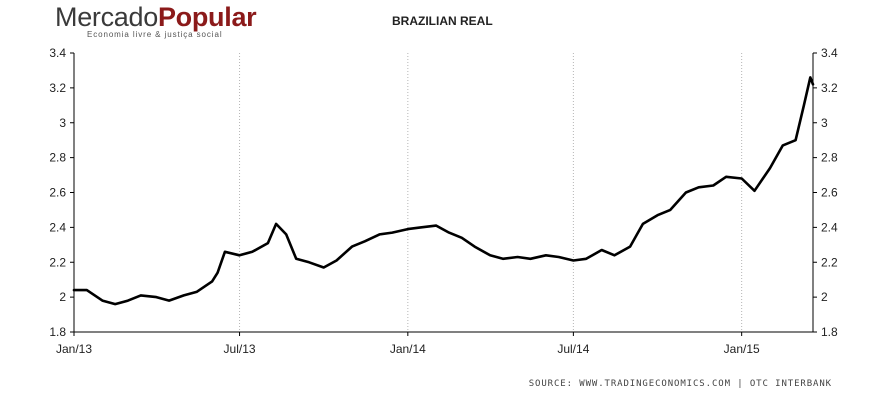  Describe the element at coordinates (74, 349) in the screenshot. I see `x-tick-label: Jan/13` at that location.